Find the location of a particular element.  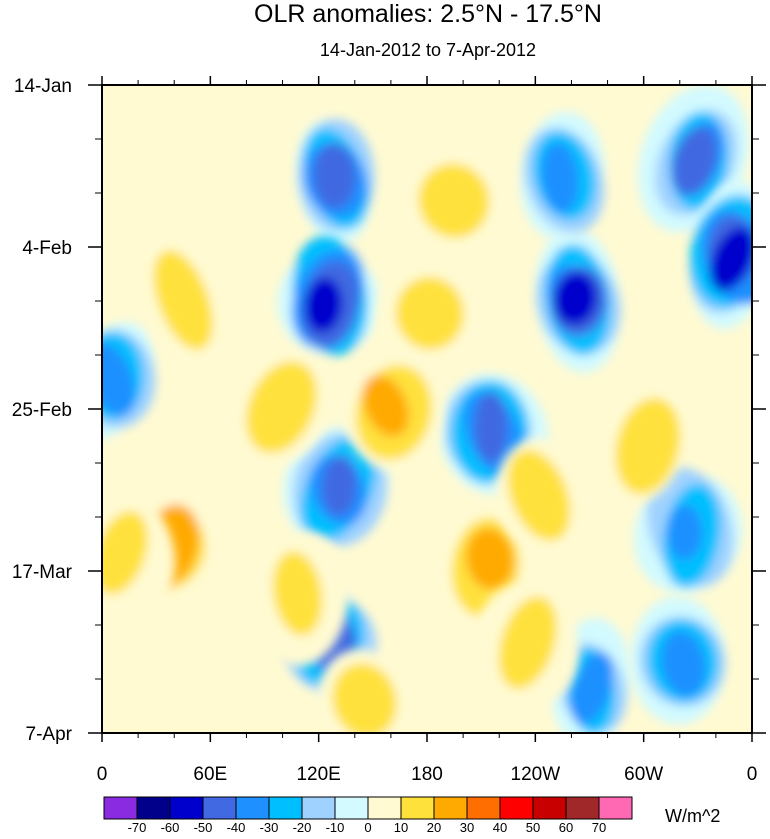

colorbar-level-label: 40 is located at coordinates (500, 827).